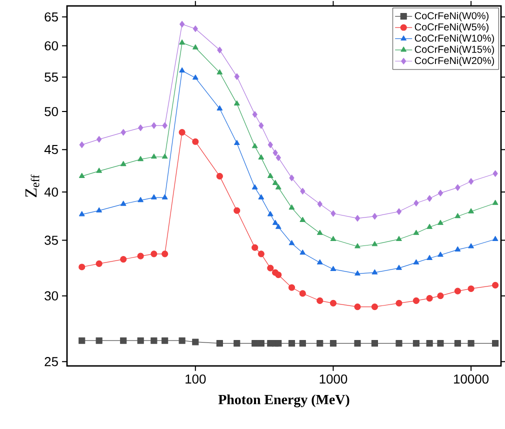 Image resolution: width=505 pixels, height=429 pixels. I want to click on y-tick-label: 55, so click(51, 77).